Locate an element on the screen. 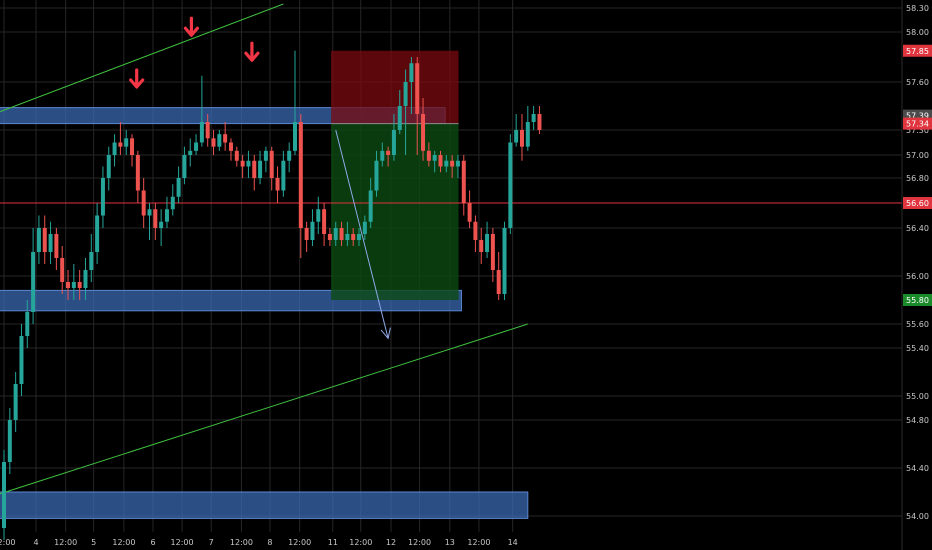 Image resolution: width=932 pixels, height=550 pixels. time-tick-label: 13 is located at coordinates (450, 542).